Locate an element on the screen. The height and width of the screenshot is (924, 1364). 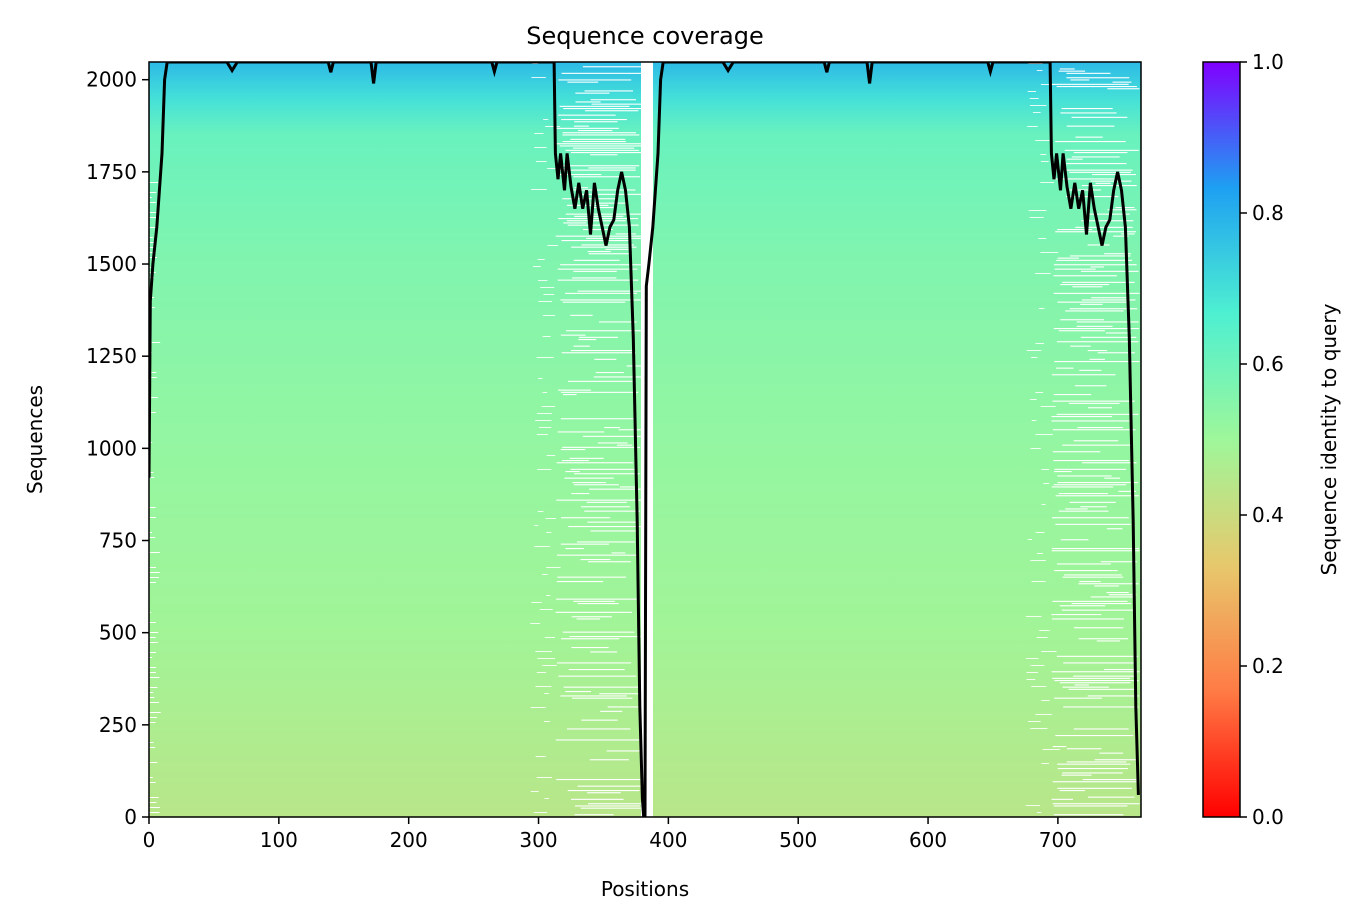
y-tick-label: 1250 is located at coordinates (111, 356).